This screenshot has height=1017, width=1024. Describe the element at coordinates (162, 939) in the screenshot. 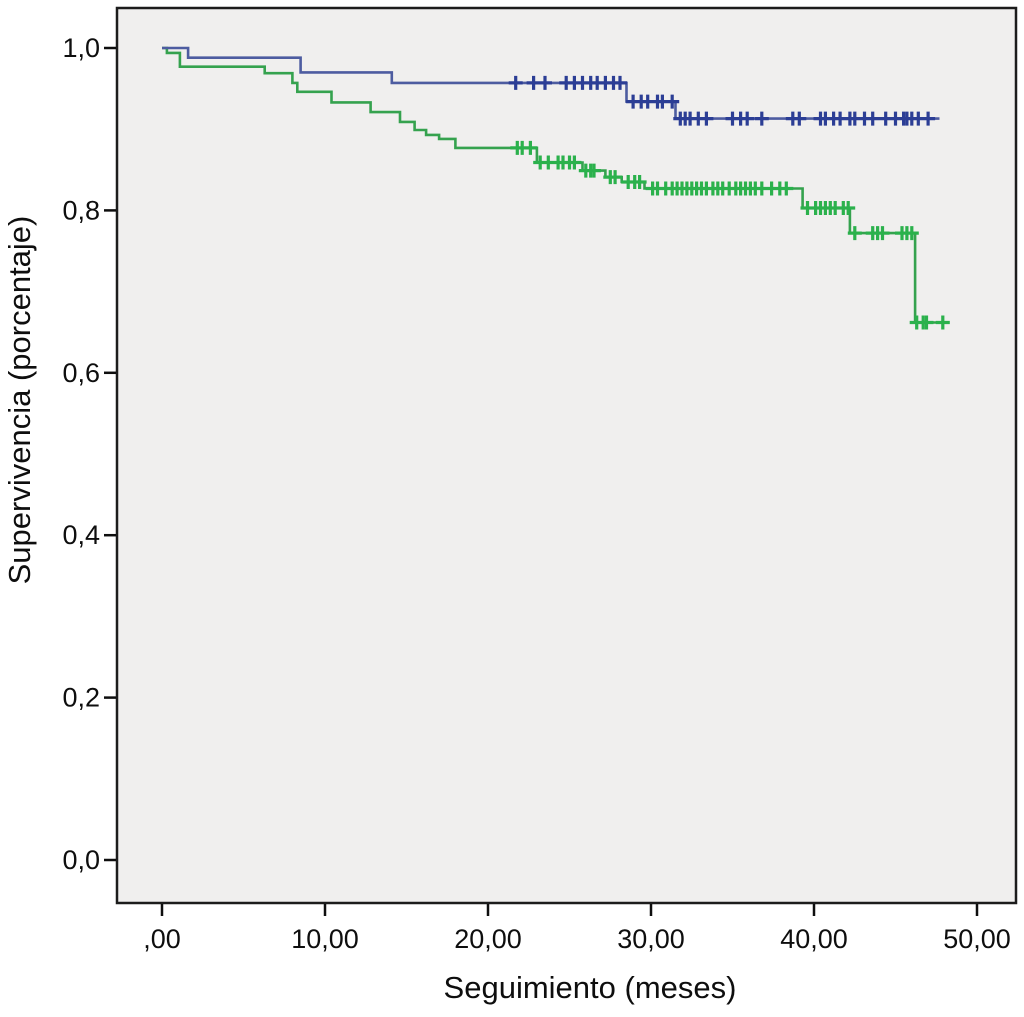

I see `x-tick-label: ,00` at that location.